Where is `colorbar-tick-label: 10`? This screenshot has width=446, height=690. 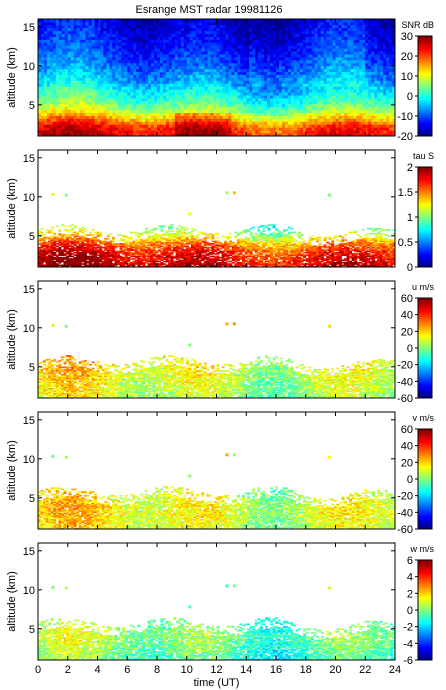
colorbar-tick-label: 10 is located at coordinates (407, 77).